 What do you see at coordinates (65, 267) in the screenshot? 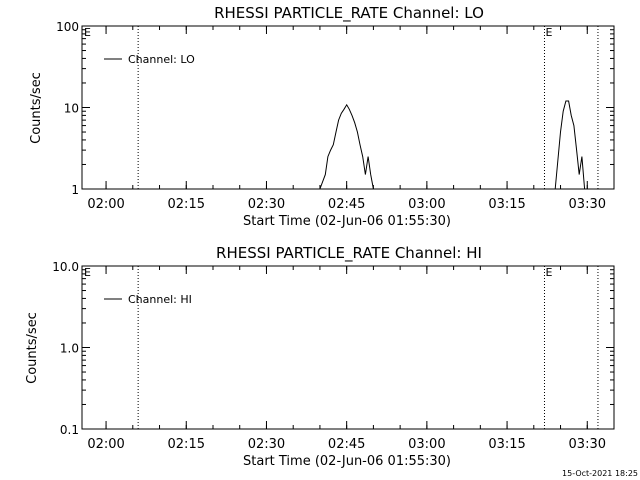
I see `y-tick-label: 10.0` at bounding box center [65, 267].